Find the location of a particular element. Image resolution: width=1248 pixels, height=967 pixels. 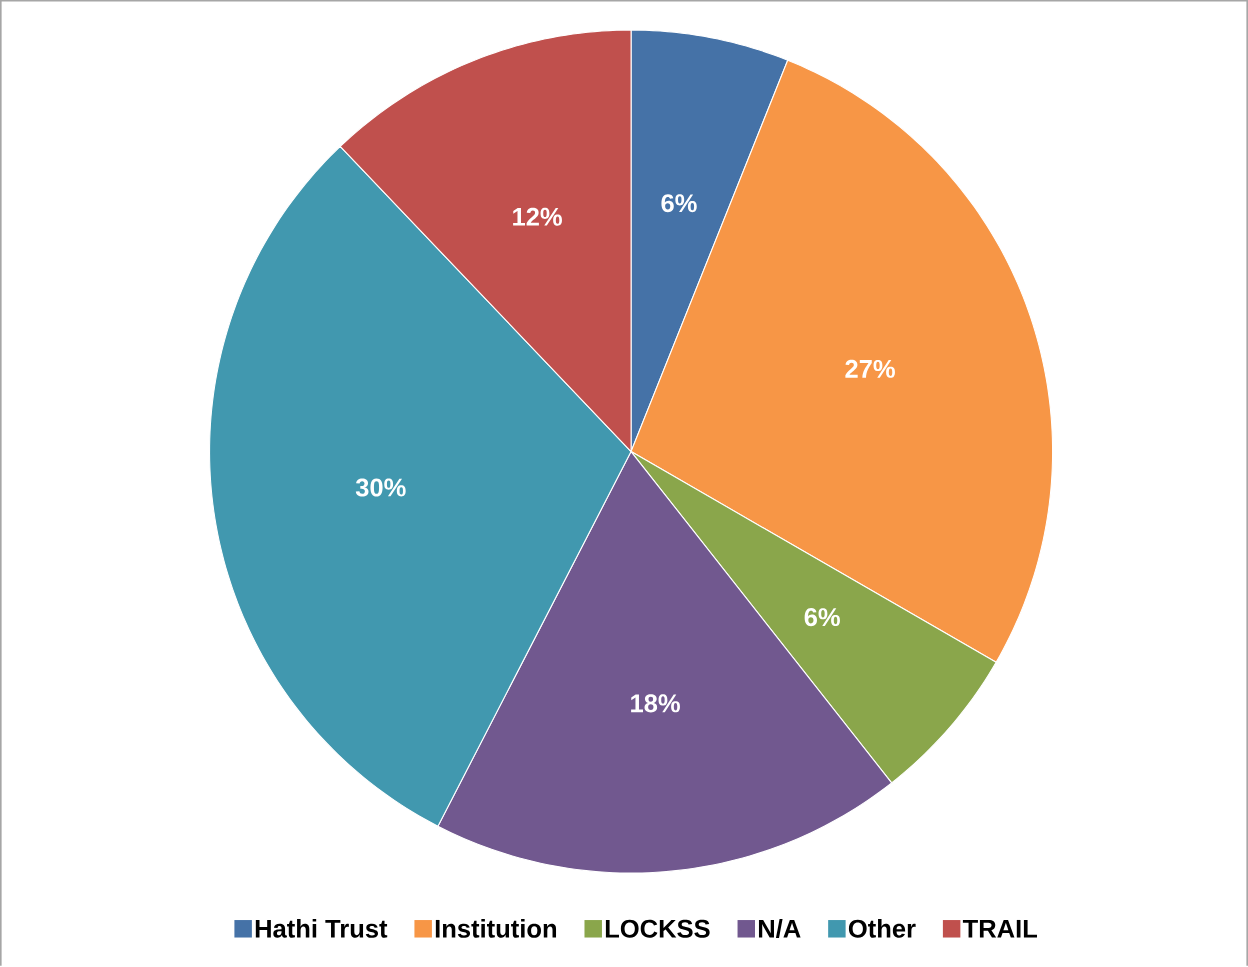

legend-label: TRAIL is located at coordinates (1000, 929).